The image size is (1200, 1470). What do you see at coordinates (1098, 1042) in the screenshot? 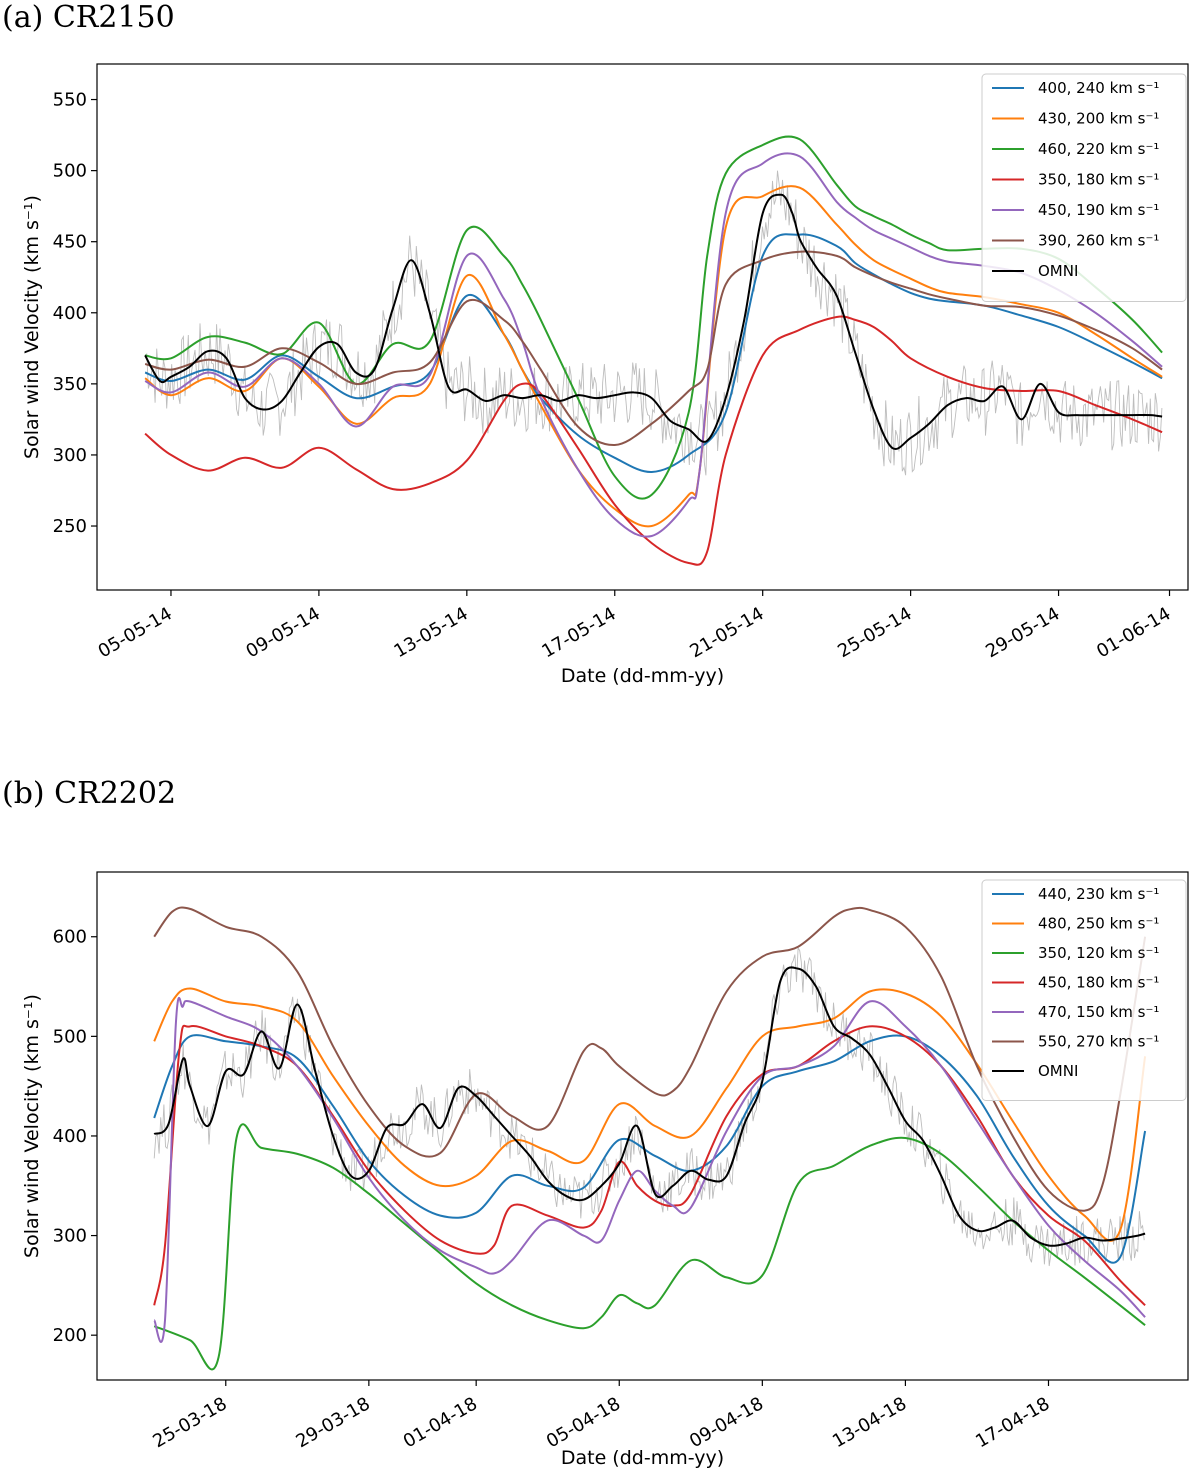
I see `legend-label-5: 550, 270 km s⁻¹` at bounding box center [1098, 1042].